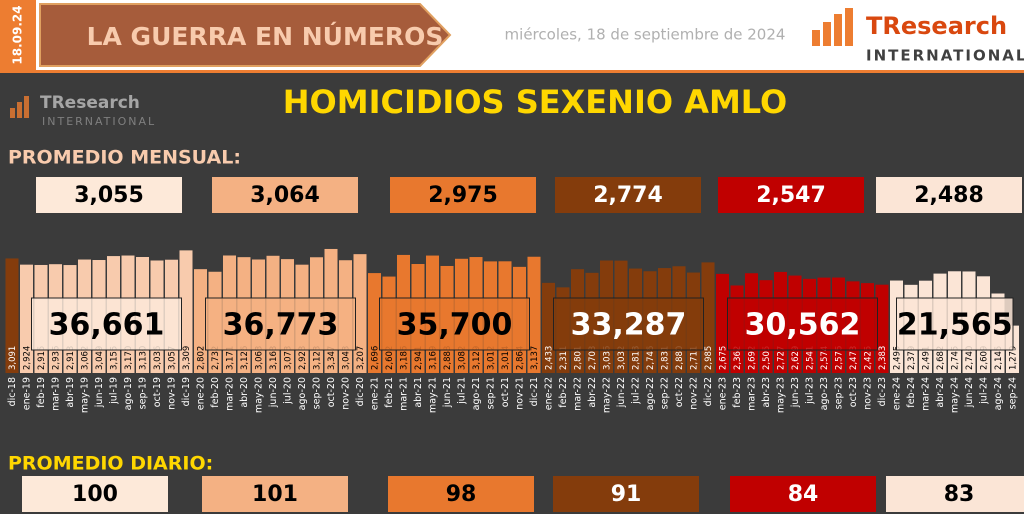  Describe the element at coordinates (534, 391) in the screenshot. I see `x-tick-label: dic-21` at that location.